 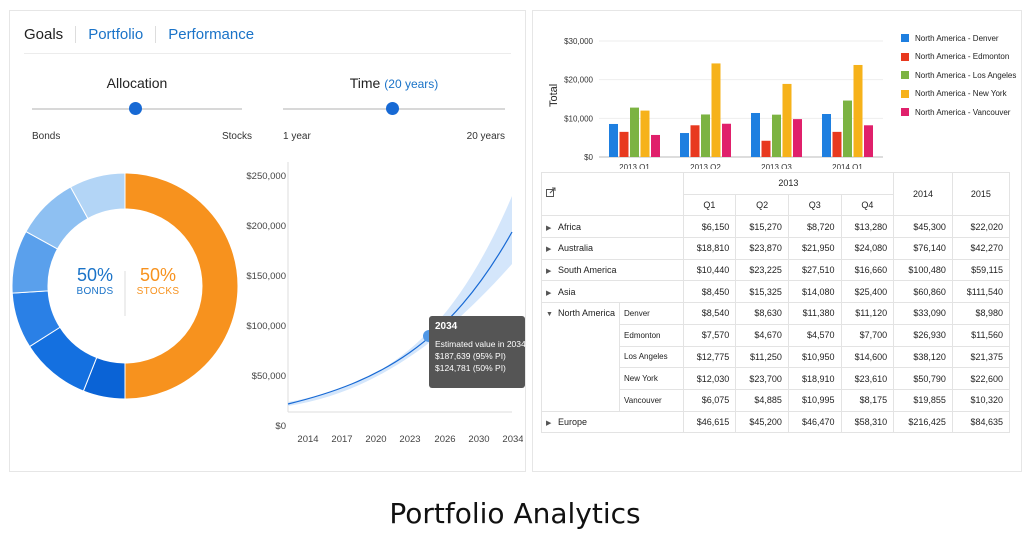 I want to click on bar-north-america-denver-2013-q3, so click(x=755, y=134).